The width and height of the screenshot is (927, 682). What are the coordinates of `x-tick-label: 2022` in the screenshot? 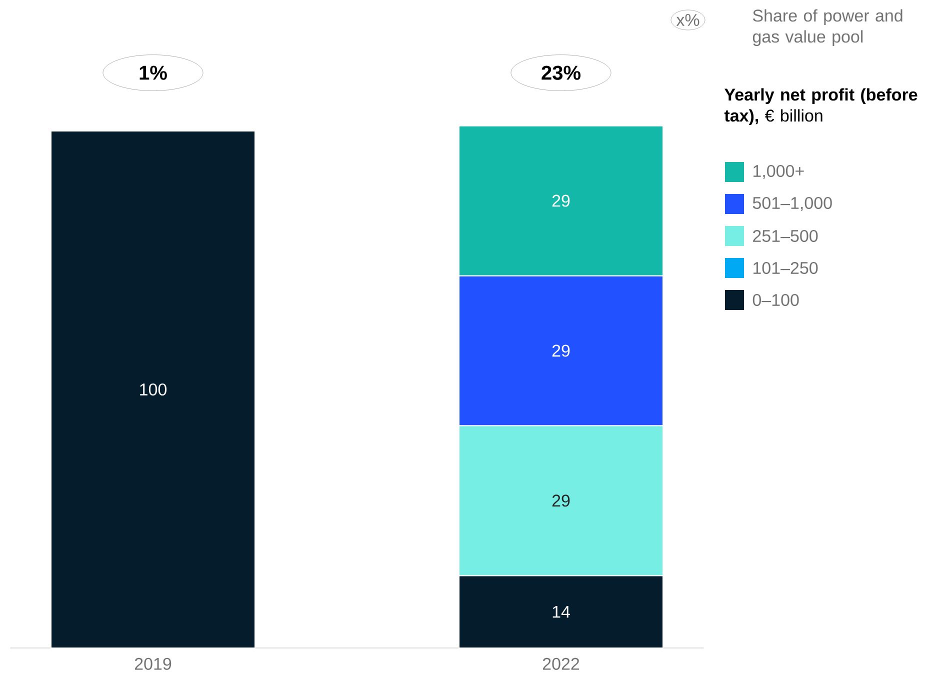 It's located at (561, 664).